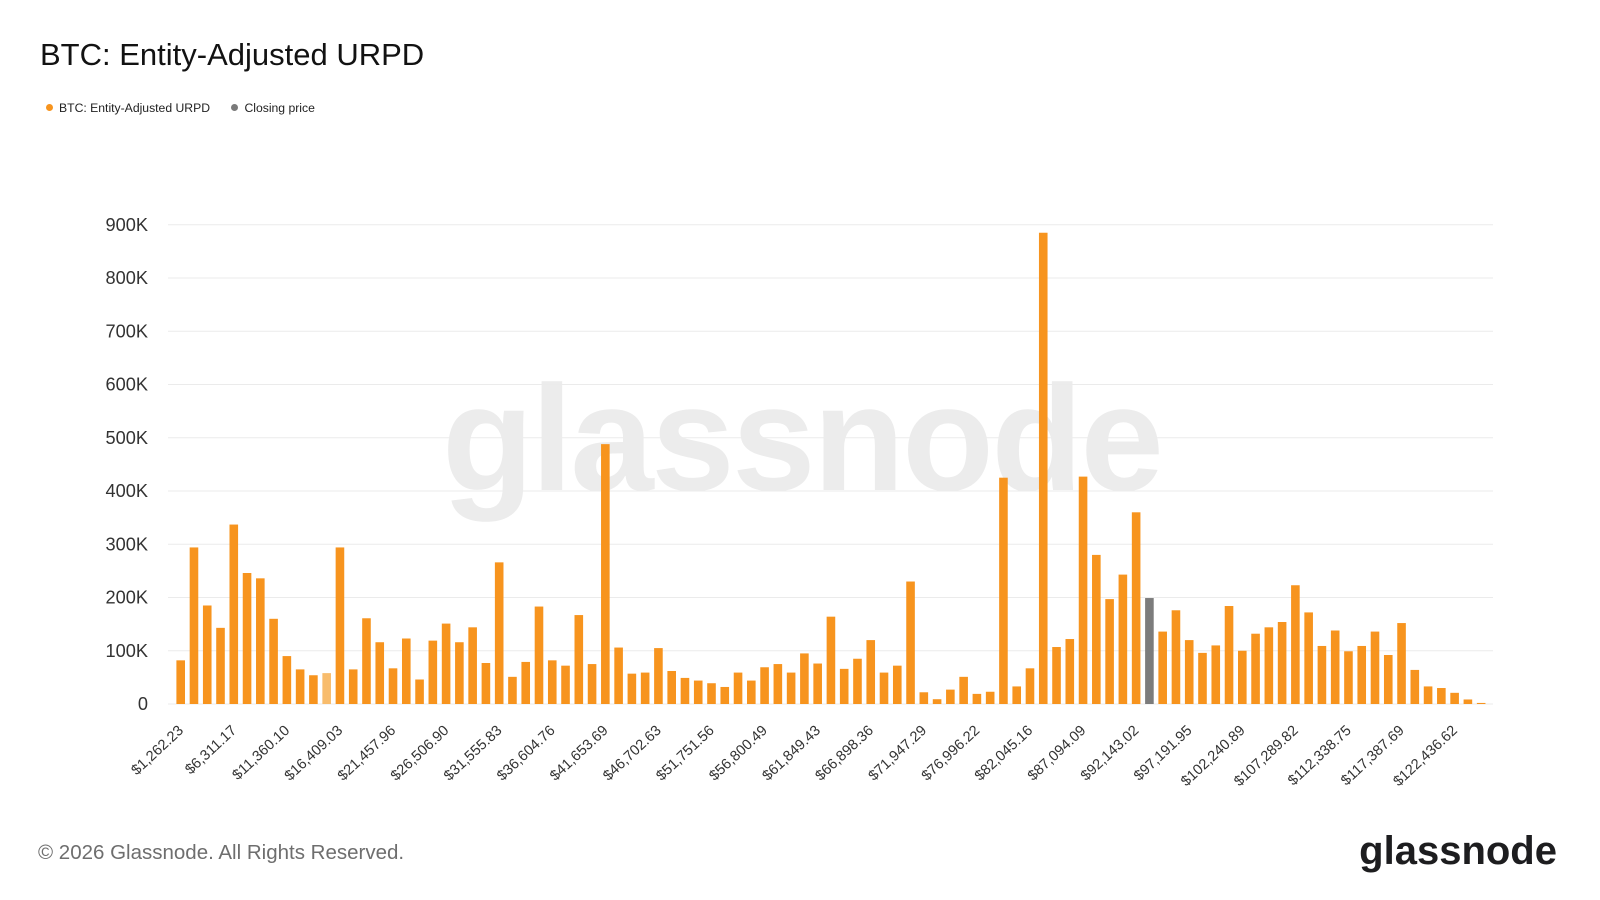 This screenshot has width=1600, height=900. What do you see at coordinates (143, 704) in the screenshot?
I see `svg-text: 0` at bounding box center [143, 704].